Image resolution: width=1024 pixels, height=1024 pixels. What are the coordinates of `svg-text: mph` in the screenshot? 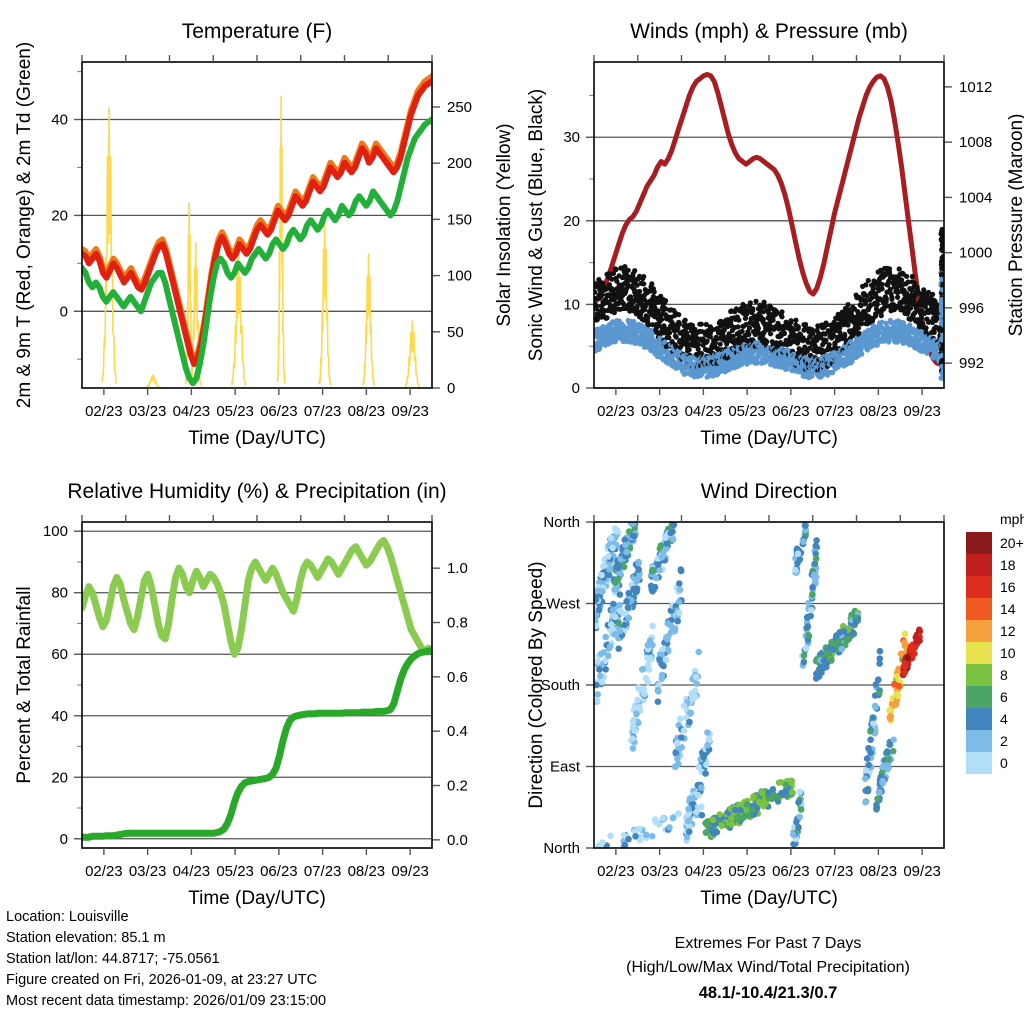 It's located at (1012, 519).